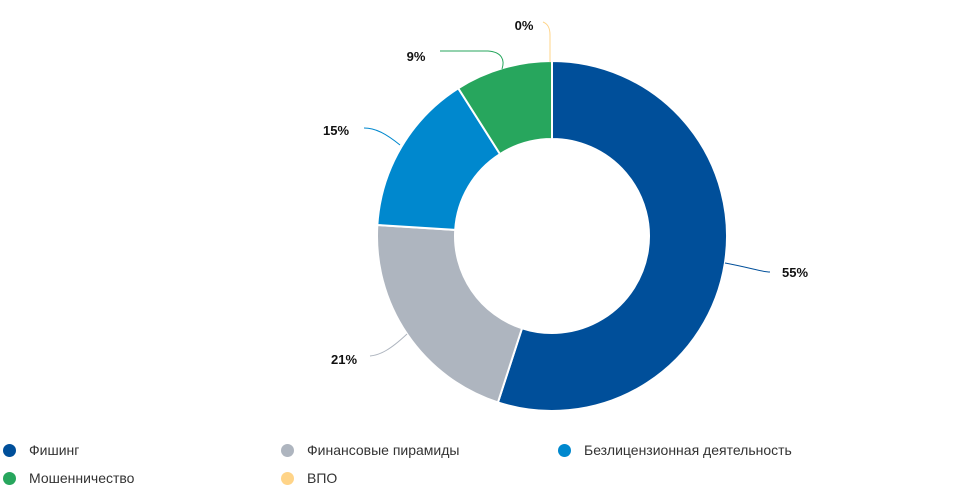 The height and width of the screenshot is (499, 967). What do you see at coordinates (564, 450) in the screenshot?
I see `legend-swatch-unlicensed` at bounding box center [564, 450].